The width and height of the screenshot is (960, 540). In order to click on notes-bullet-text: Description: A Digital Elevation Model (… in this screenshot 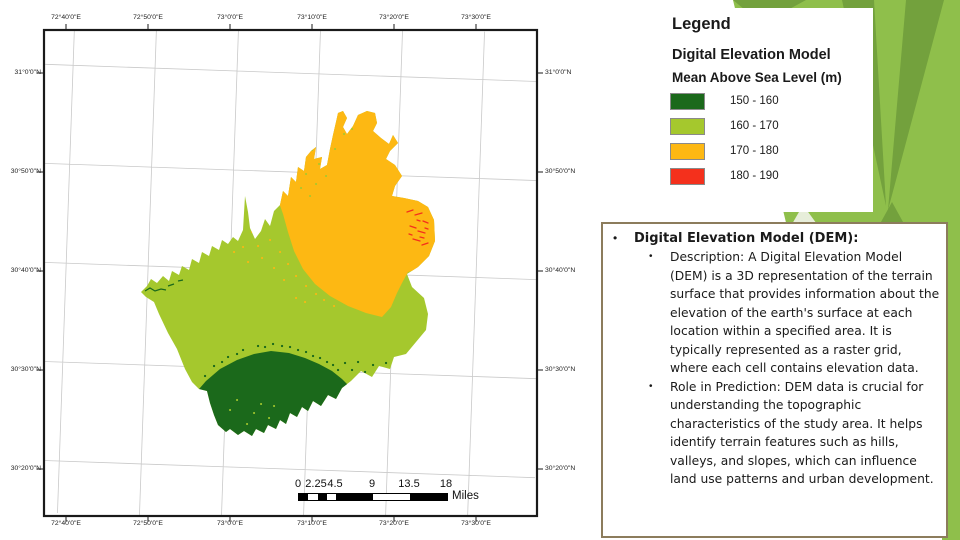, I will do `click(805, 312)`.